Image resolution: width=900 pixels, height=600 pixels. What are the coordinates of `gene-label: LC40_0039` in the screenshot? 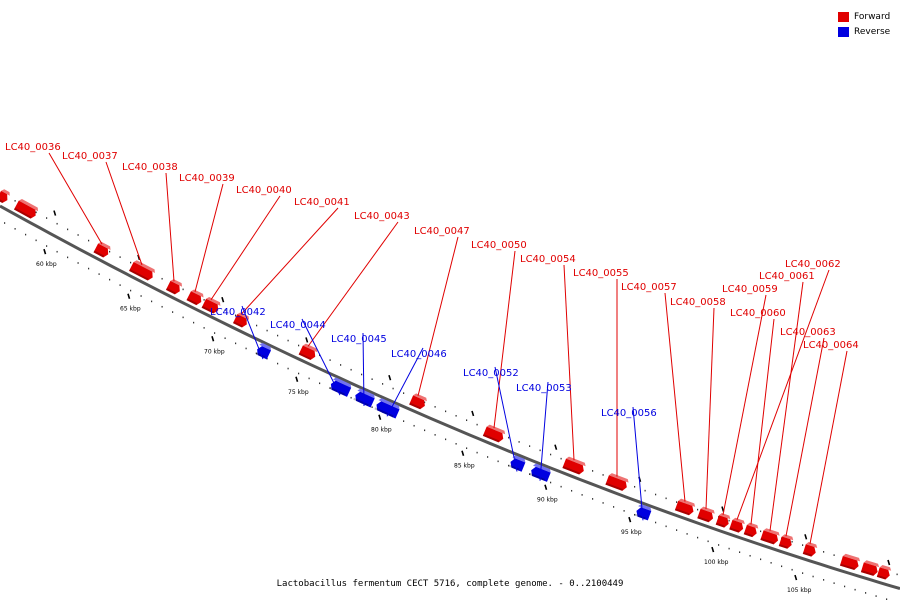 It's located at (207, 178).